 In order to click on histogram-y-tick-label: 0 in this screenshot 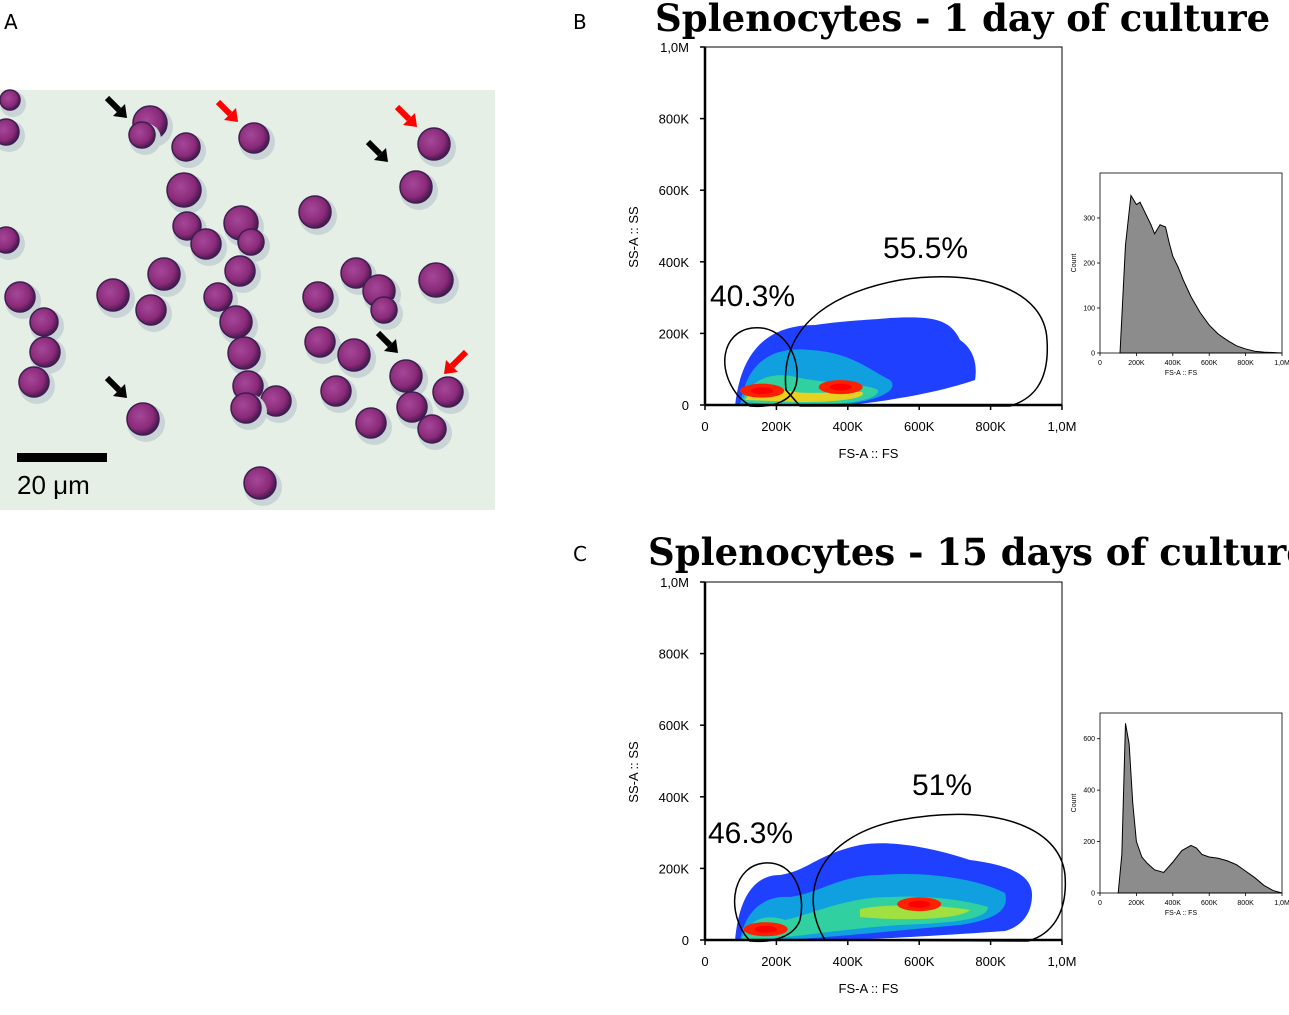, I will do `click(1093, 354)`.